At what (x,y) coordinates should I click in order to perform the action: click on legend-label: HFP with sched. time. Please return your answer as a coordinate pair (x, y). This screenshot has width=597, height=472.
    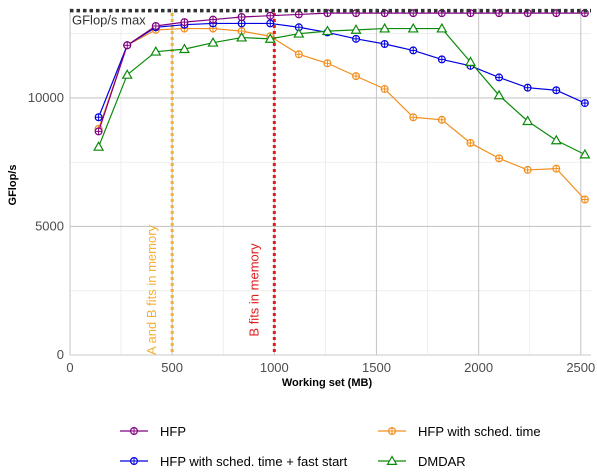
    Looking at the image, I should click on (479, 431).